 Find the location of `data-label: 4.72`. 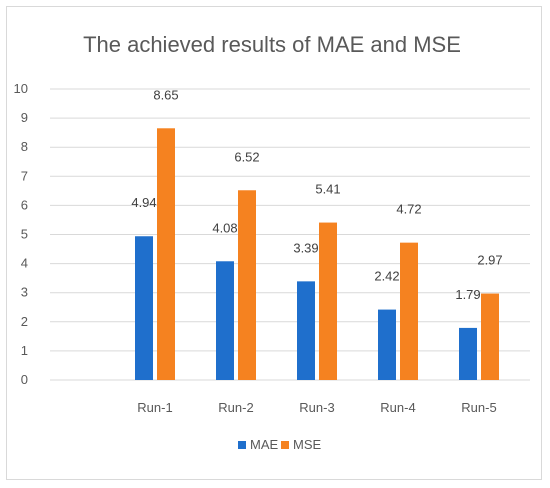

data-label: 4.72 is located at coordinates (408, 209).